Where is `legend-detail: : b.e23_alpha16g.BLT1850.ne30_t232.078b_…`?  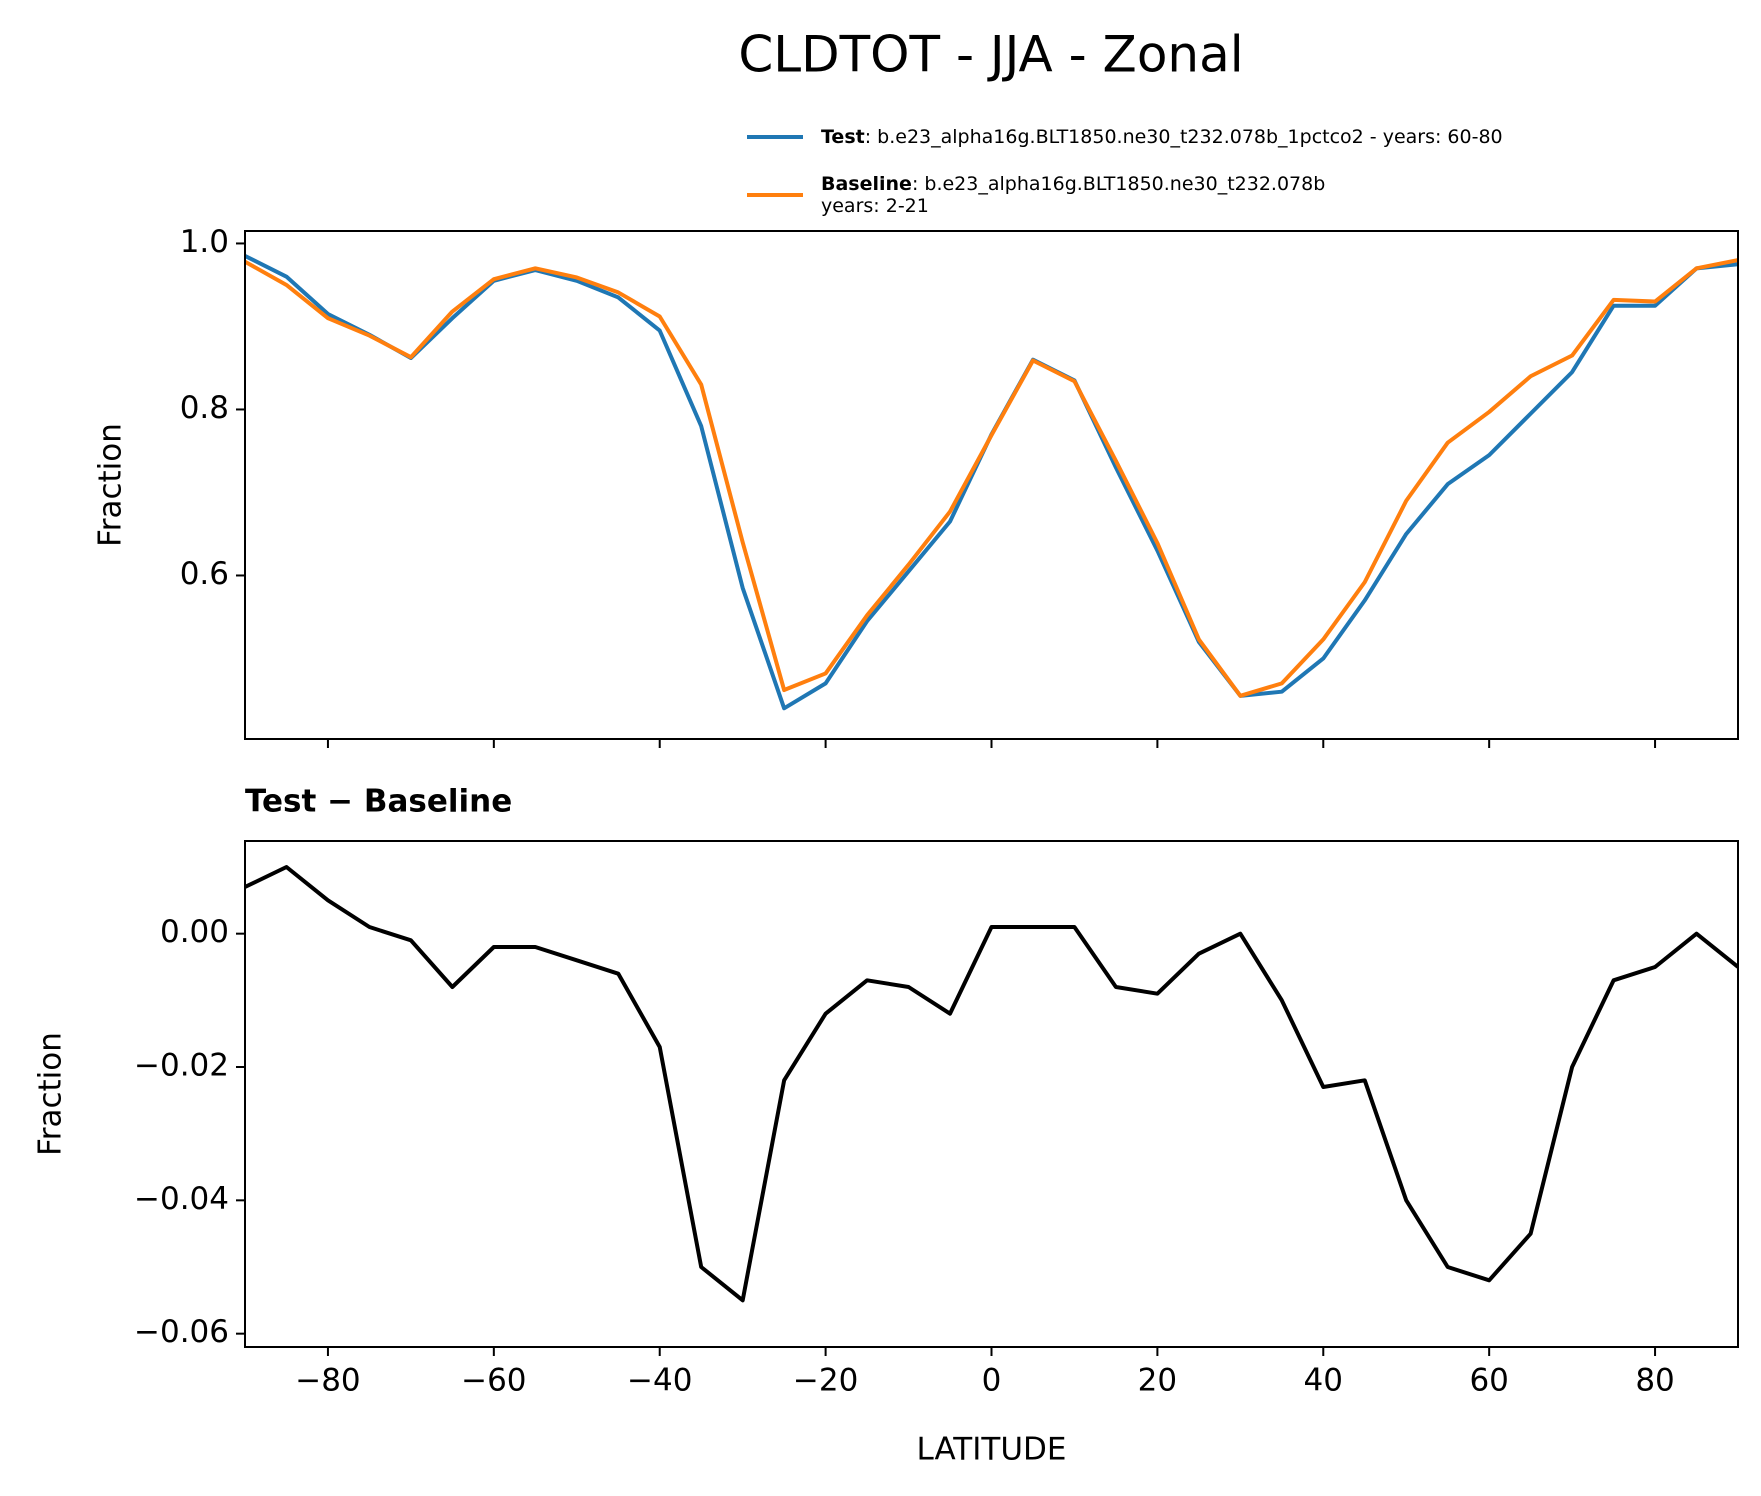
legend-detail: : b.e23_alpha16g.BLT1850.ne30_t232.078b_… is located at coordinates (1184, 137).